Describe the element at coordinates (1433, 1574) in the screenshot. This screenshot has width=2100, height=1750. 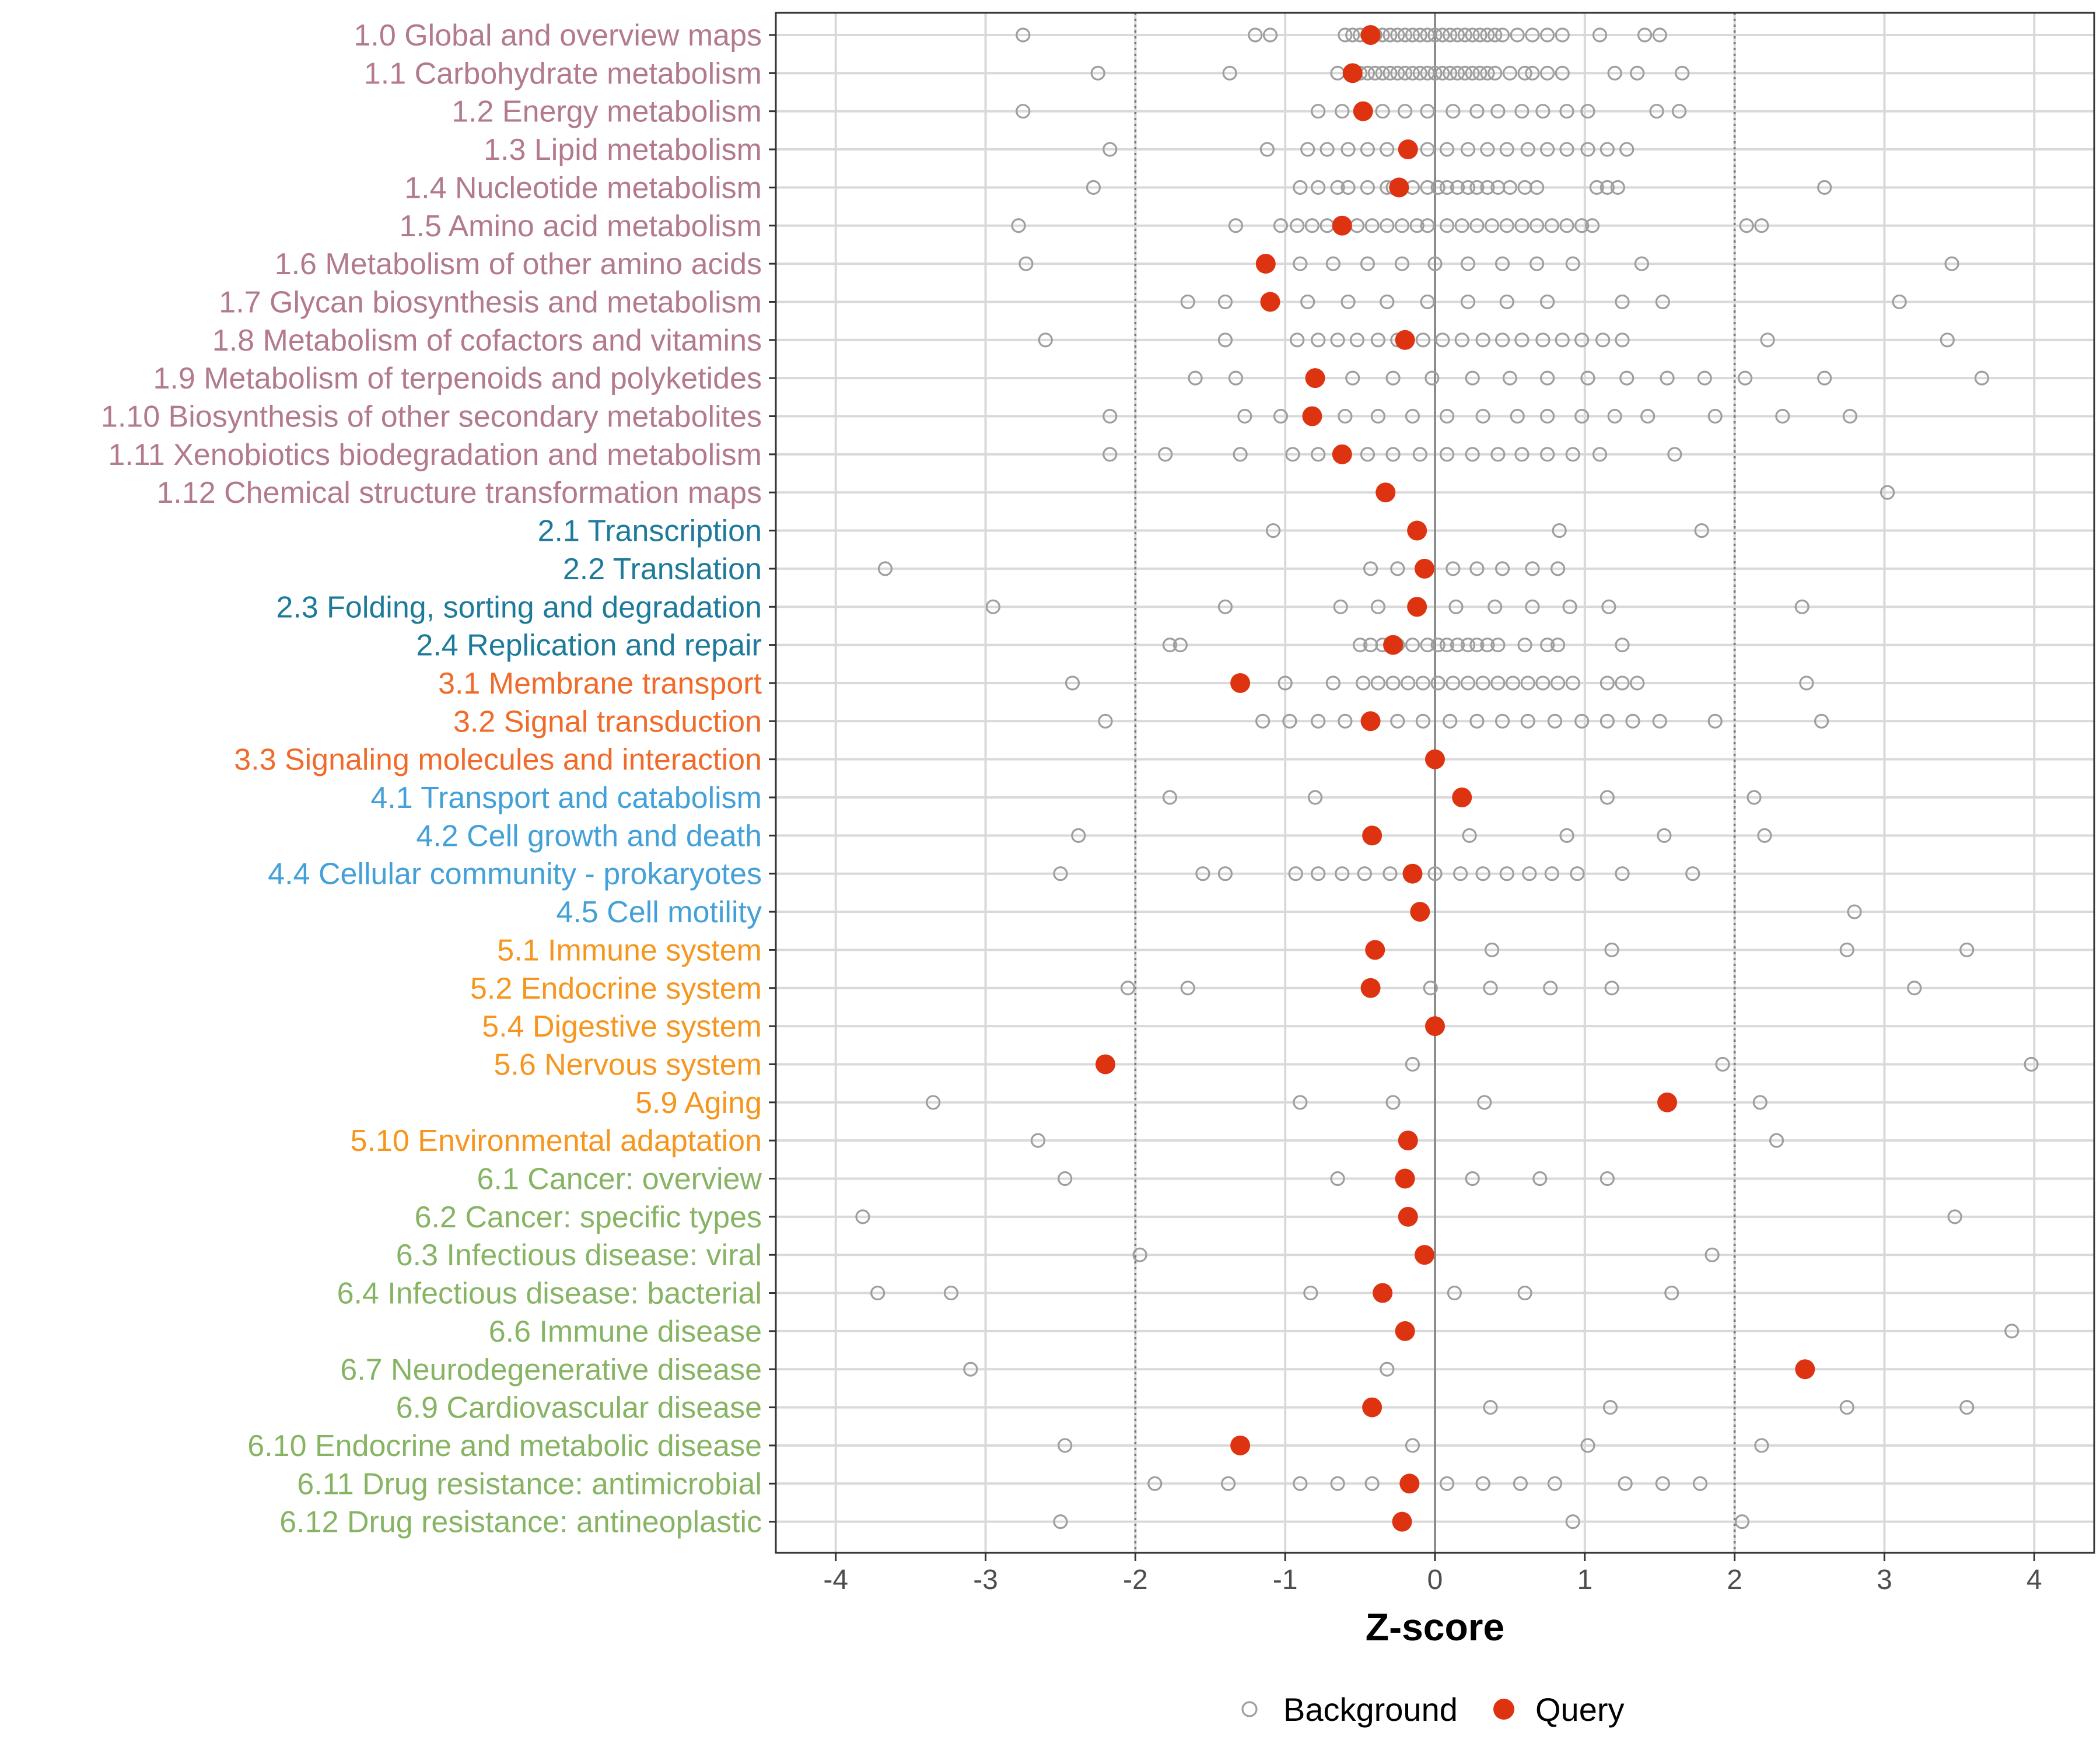
I see `x-axis: -4 -3 -2 -1 0 1 2 3 4` at that location.